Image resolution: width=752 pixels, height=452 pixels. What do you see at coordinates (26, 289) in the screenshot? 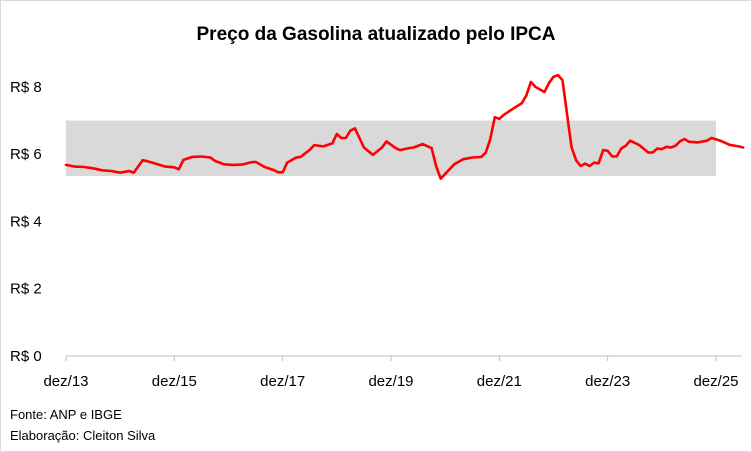
I see `y-tick-label: R$ 2` at bounding box center [26, 289].